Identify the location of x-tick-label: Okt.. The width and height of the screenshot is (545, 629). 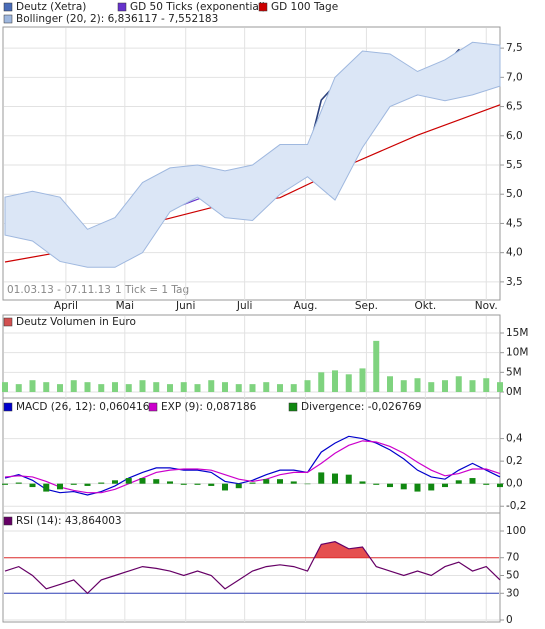
(425, 306).